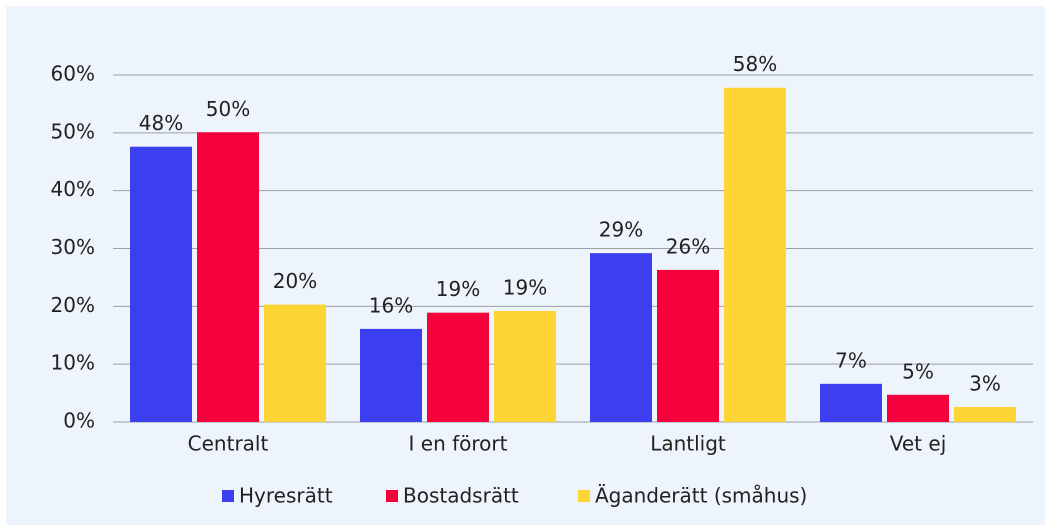 This screenshot has width=1051, height=531. What do you see at coordinates (286, 496) in the screenshot?
I see `legend-label: Hyresrätt` at bounding box center [286, 496].